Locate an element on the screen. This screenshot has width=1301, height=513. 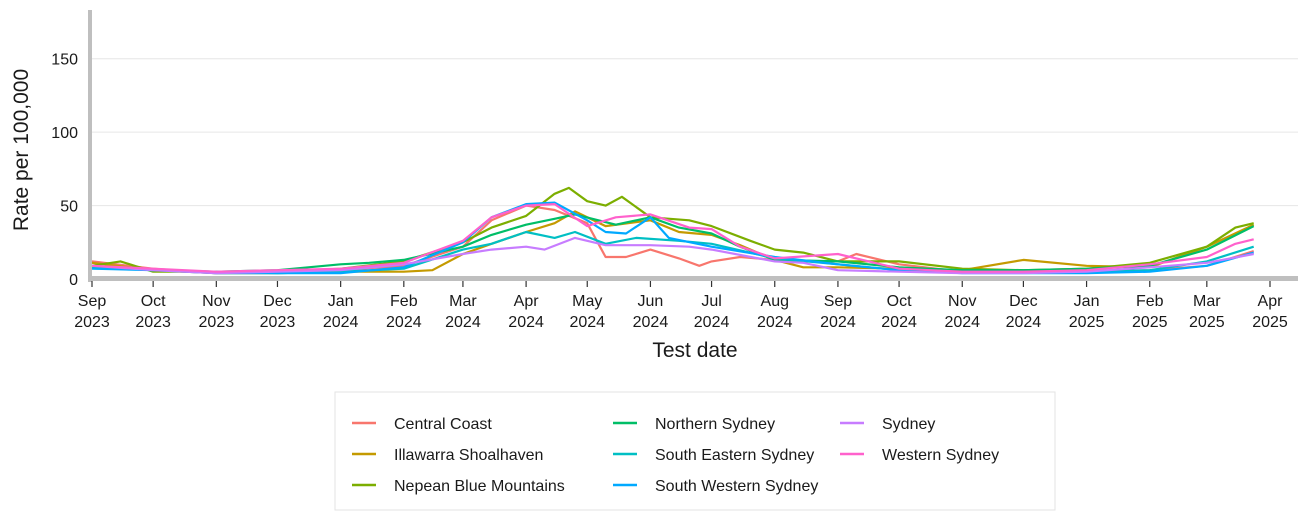
legend-box is located at coordinates (695, 451).